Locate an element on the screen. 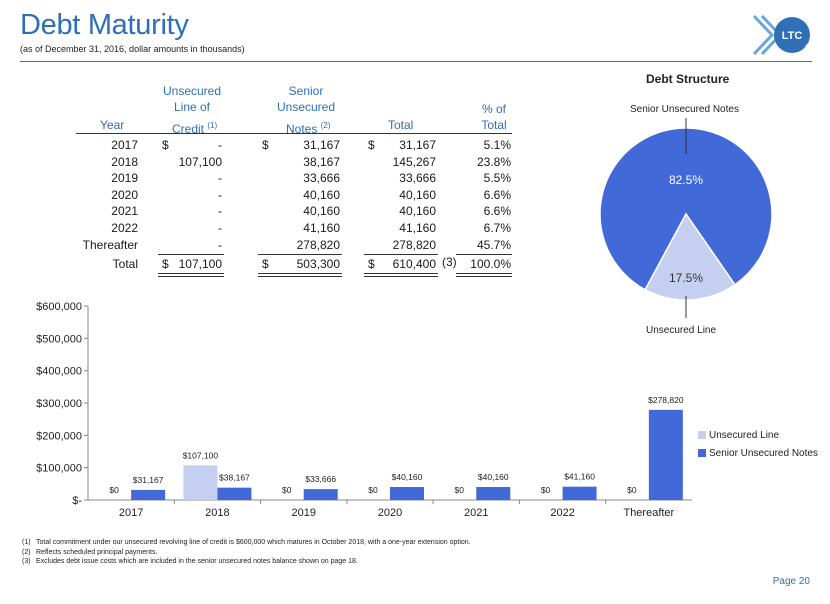 This screenshot has width=830, height=604. cell-notes: 33,666 is located at coordinates (321, 178).